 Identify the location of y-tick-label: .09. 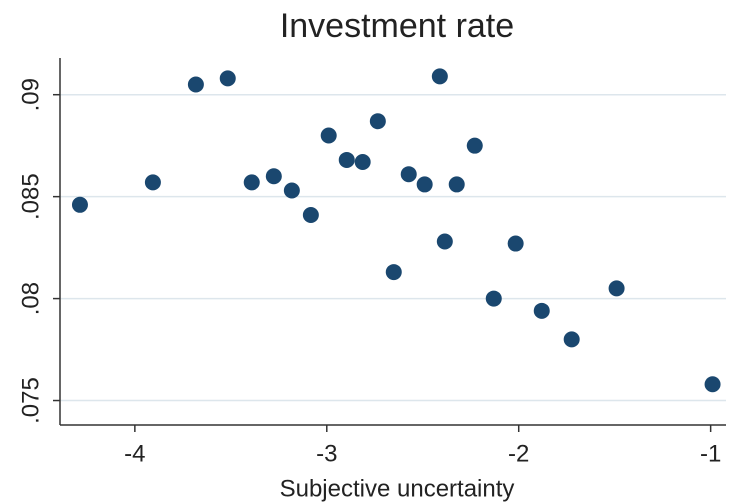
(30, 94).